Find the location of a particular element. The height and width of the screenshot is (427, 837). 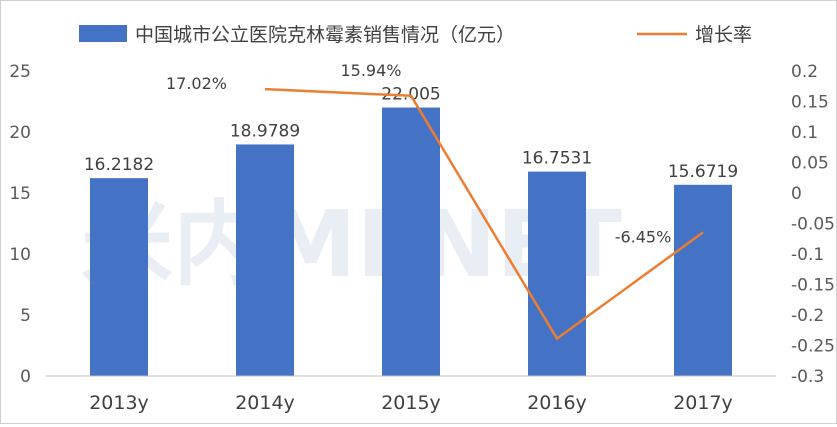

legend-bar-label: 中国城市公立医院克林霉素销售情况（亿元） is located at coordinates (325, 35).